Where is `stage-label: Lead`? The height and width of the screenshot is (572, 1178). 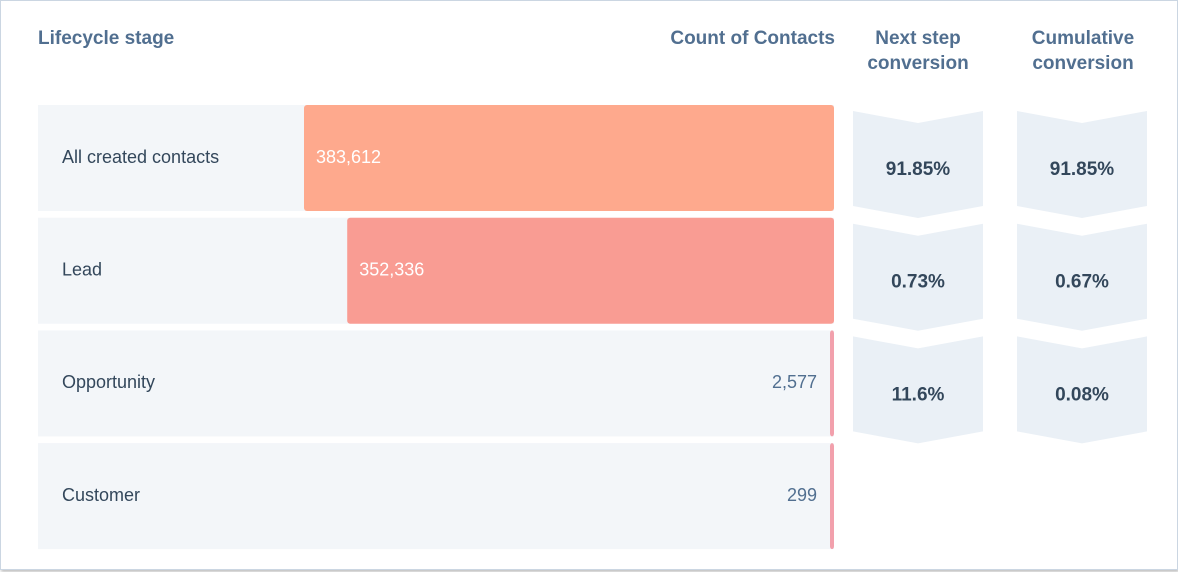 stage-label: Lead is located at coordinates (82, 269).